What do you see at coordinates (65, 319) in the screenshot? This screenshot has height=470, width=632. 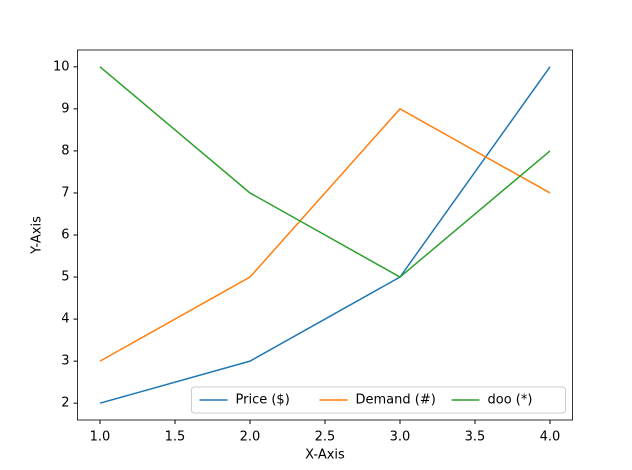 I see `y-tick-label: 4` at bounding box center [65, 319].